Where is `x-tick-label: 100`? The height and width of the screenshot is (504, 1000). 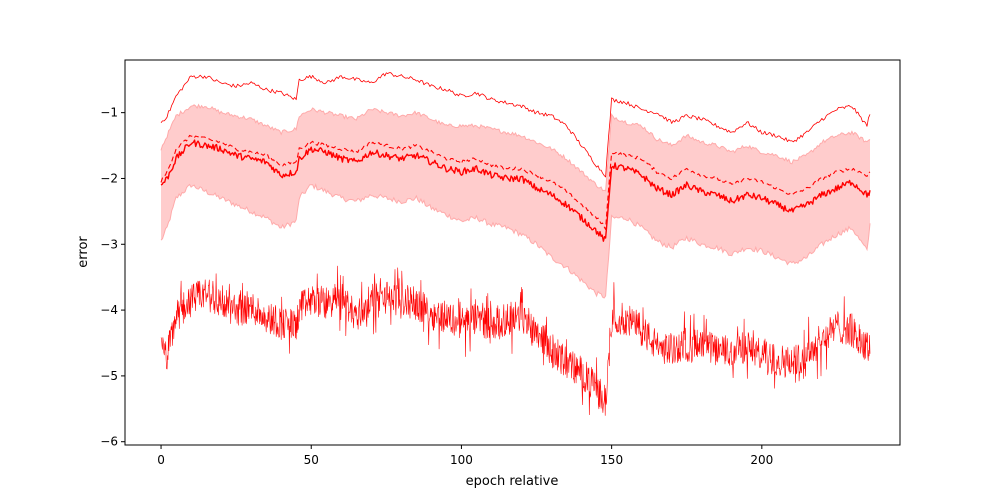 x-tick-label: 100 is located at coordinates (461, 460).